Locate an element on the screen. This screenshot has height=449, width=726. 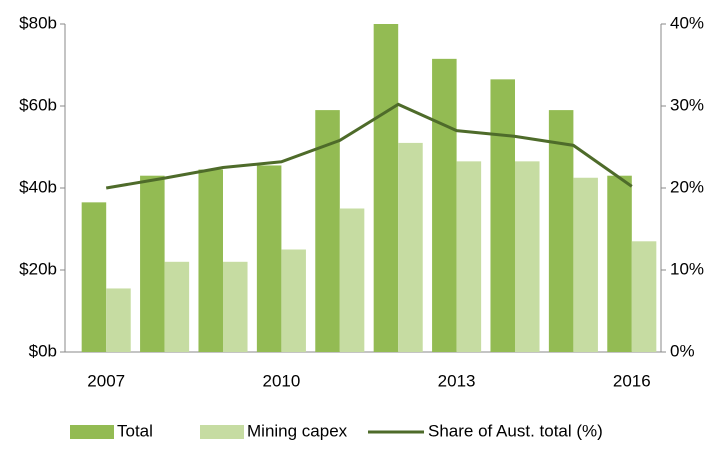
x-tick-label: 2010 is located at coordinates (281, 380).